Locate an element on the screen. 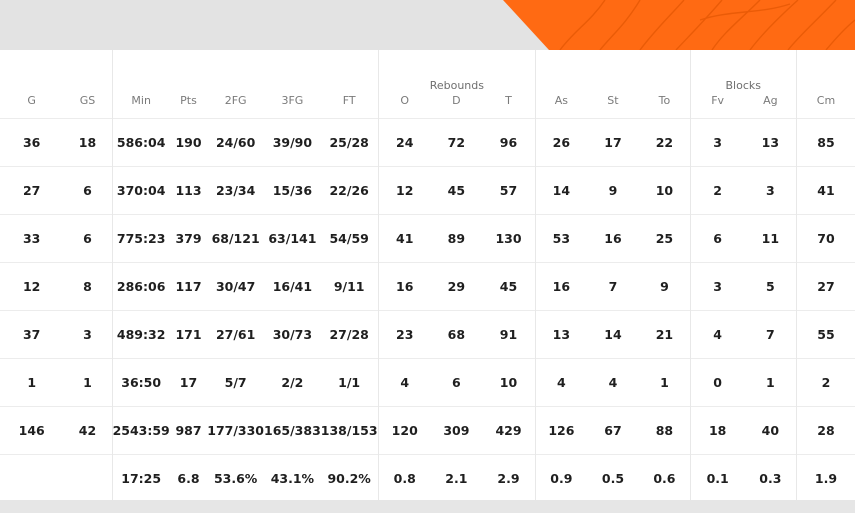  group-header-row: Rebounds Blocks is located at coordinates (427, 72).